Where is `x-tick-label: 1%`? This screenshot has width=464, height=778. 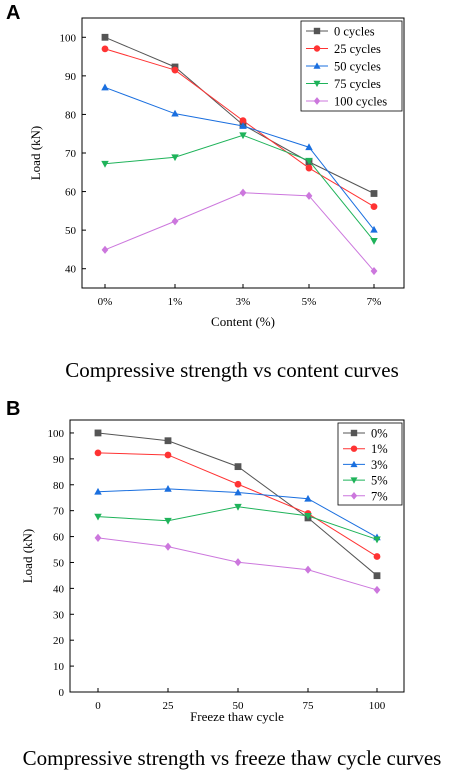
x-tick-label: 1% is located at coordinates (175, 302).